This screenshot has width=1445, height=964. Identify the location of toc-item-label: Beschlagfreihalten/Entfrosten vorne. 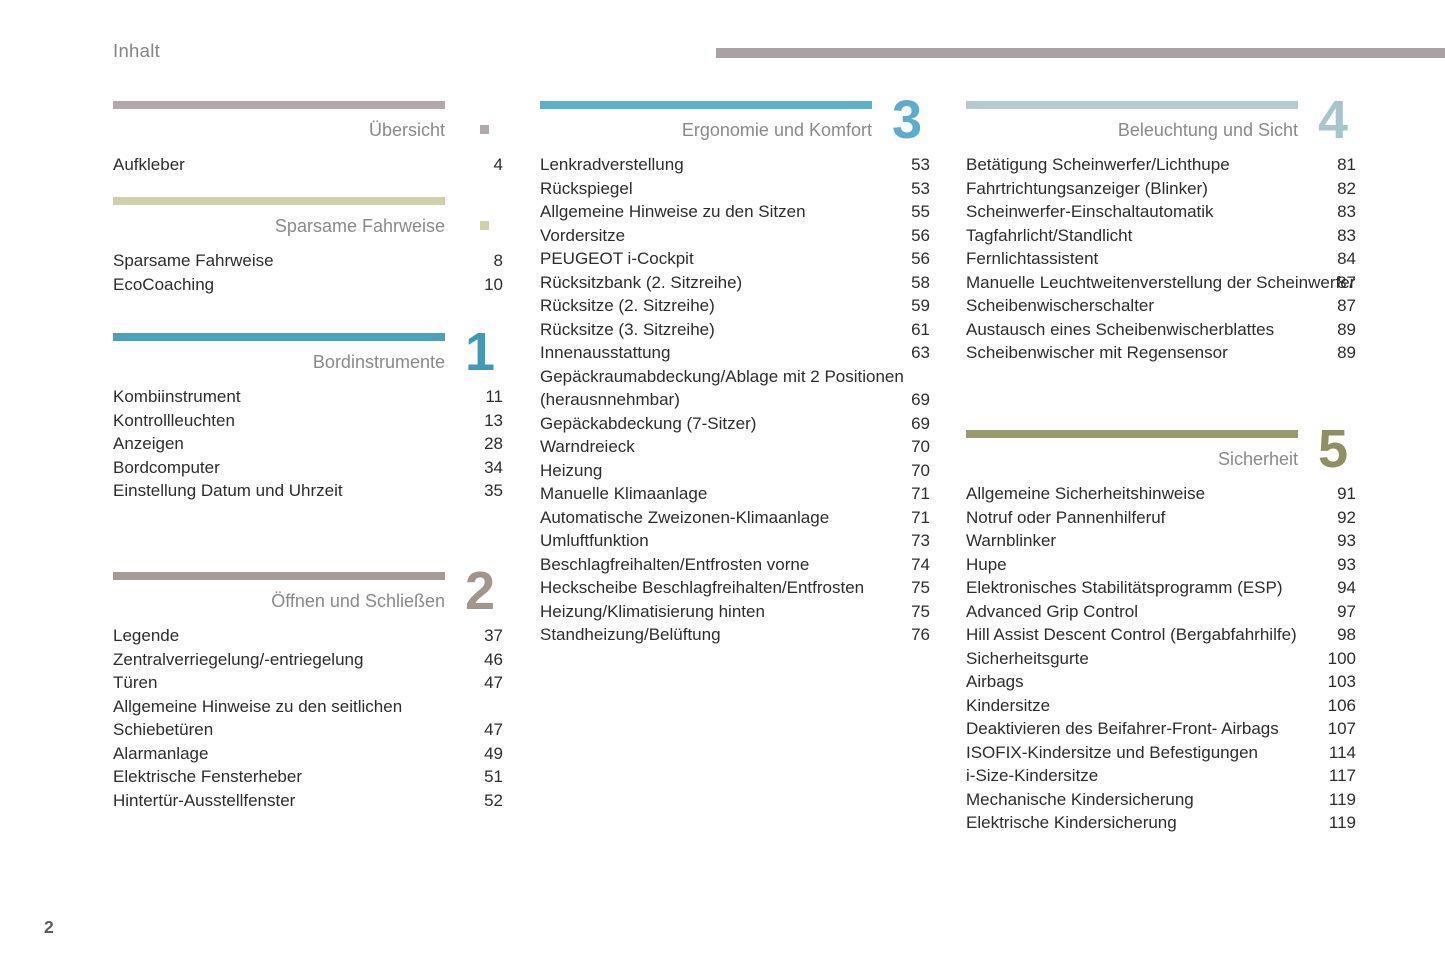
(675, 564).